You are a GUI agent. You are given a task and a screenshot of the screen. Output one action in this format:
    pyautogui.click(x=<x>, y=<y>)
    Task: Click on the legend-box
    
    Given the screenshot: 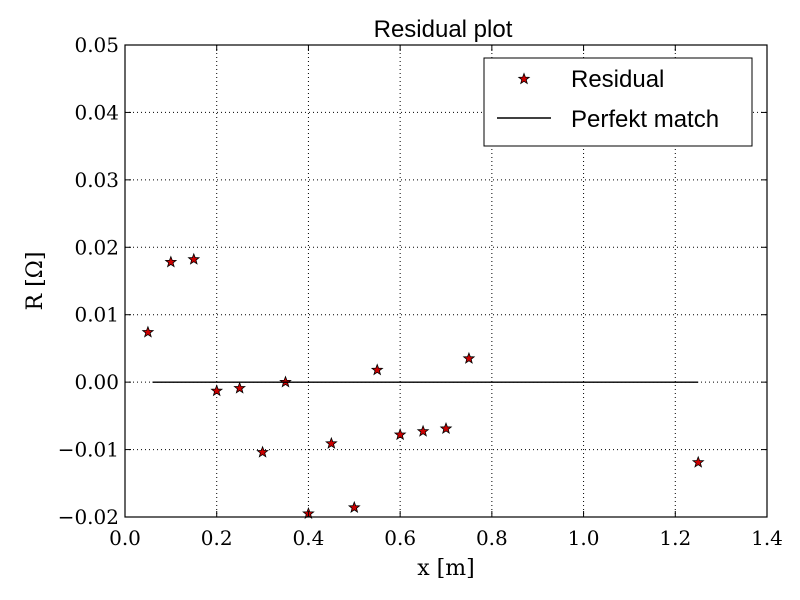 What is the action you would take?
    pyautogui.click(x=618, y=102)
    